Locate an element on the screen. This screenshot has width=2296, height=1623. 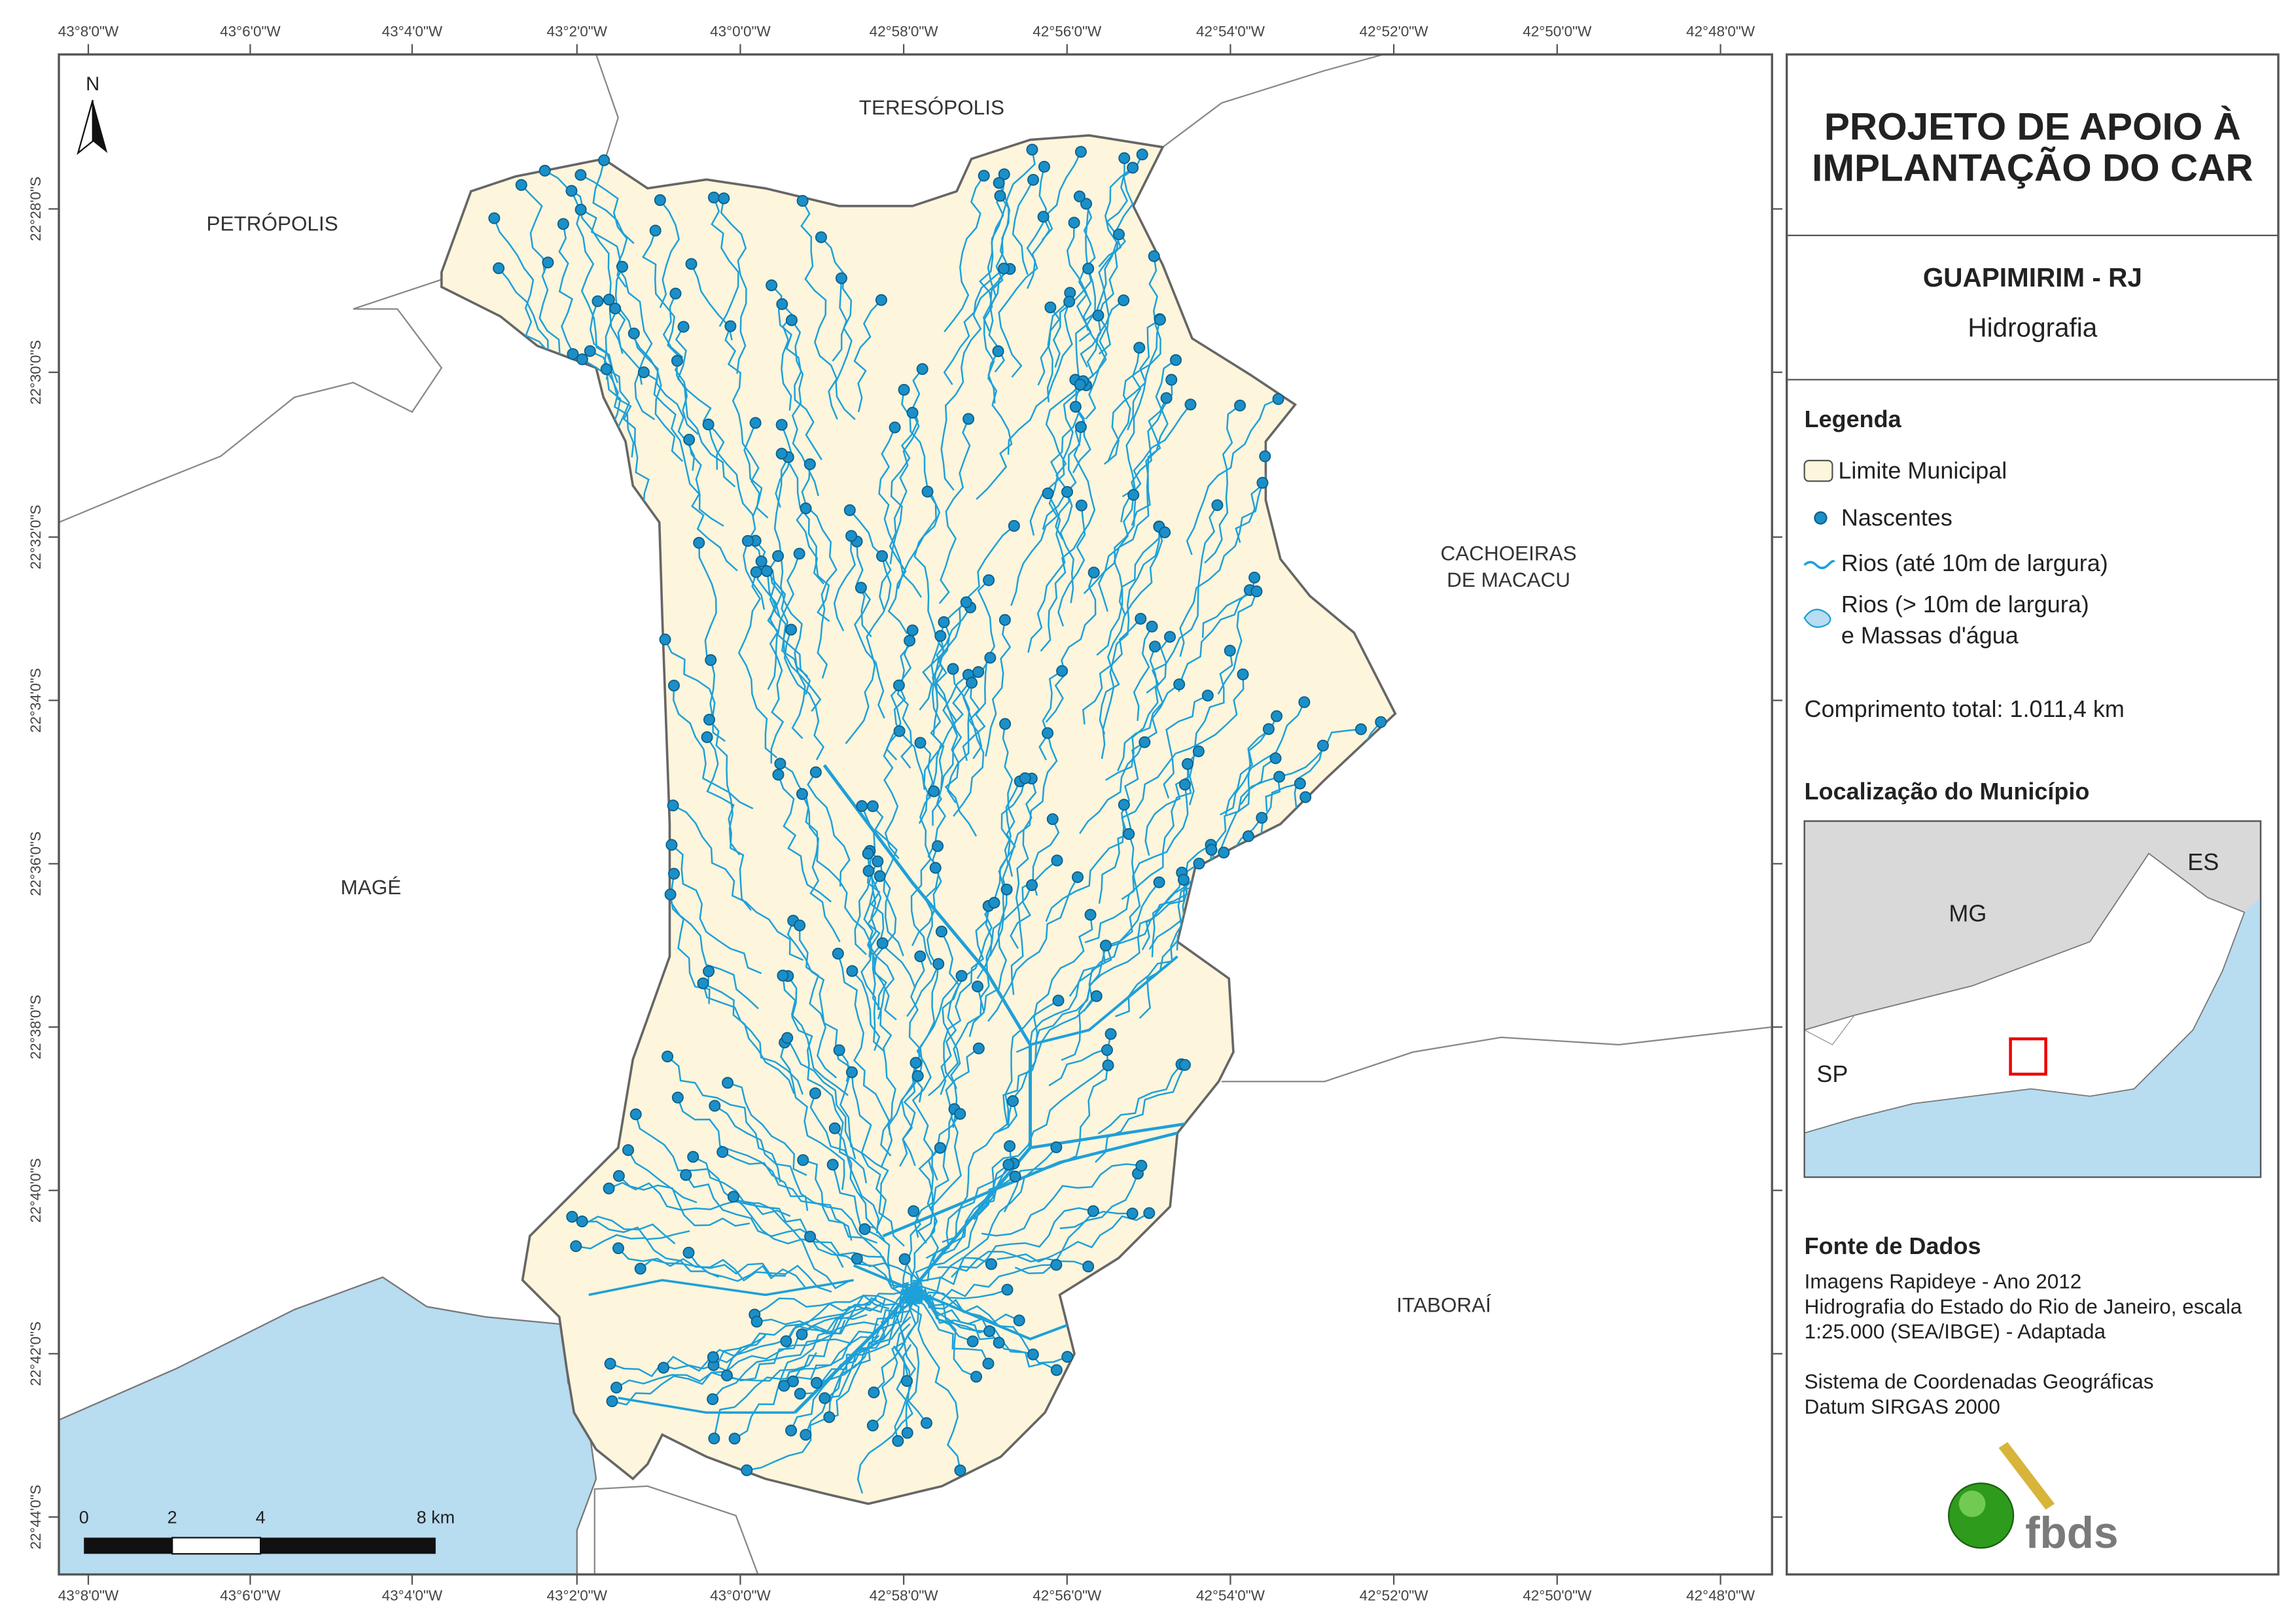
longitude-label: 43°4'0"W is located at coordinates (412, 31).